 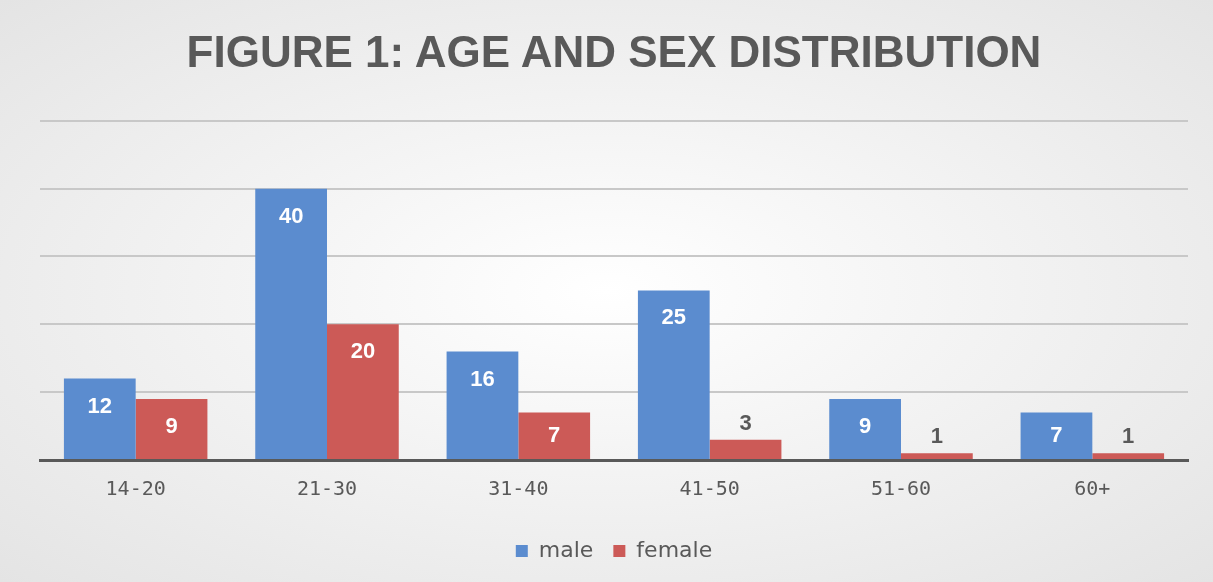 I want to click on data-label: 3, so click(x=745, y=422).